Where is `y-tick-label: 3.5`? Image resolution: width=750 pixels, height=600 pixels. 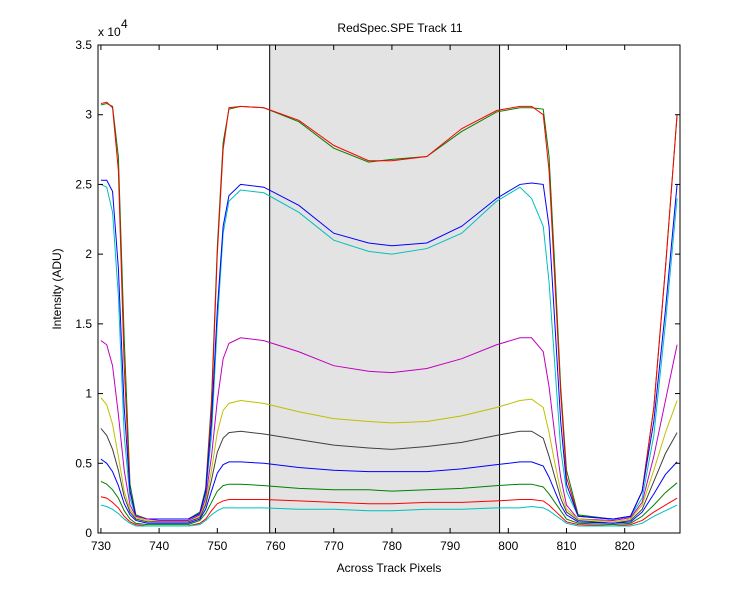 y-tick-label: 3.5 is located at coordinates (83, 45).